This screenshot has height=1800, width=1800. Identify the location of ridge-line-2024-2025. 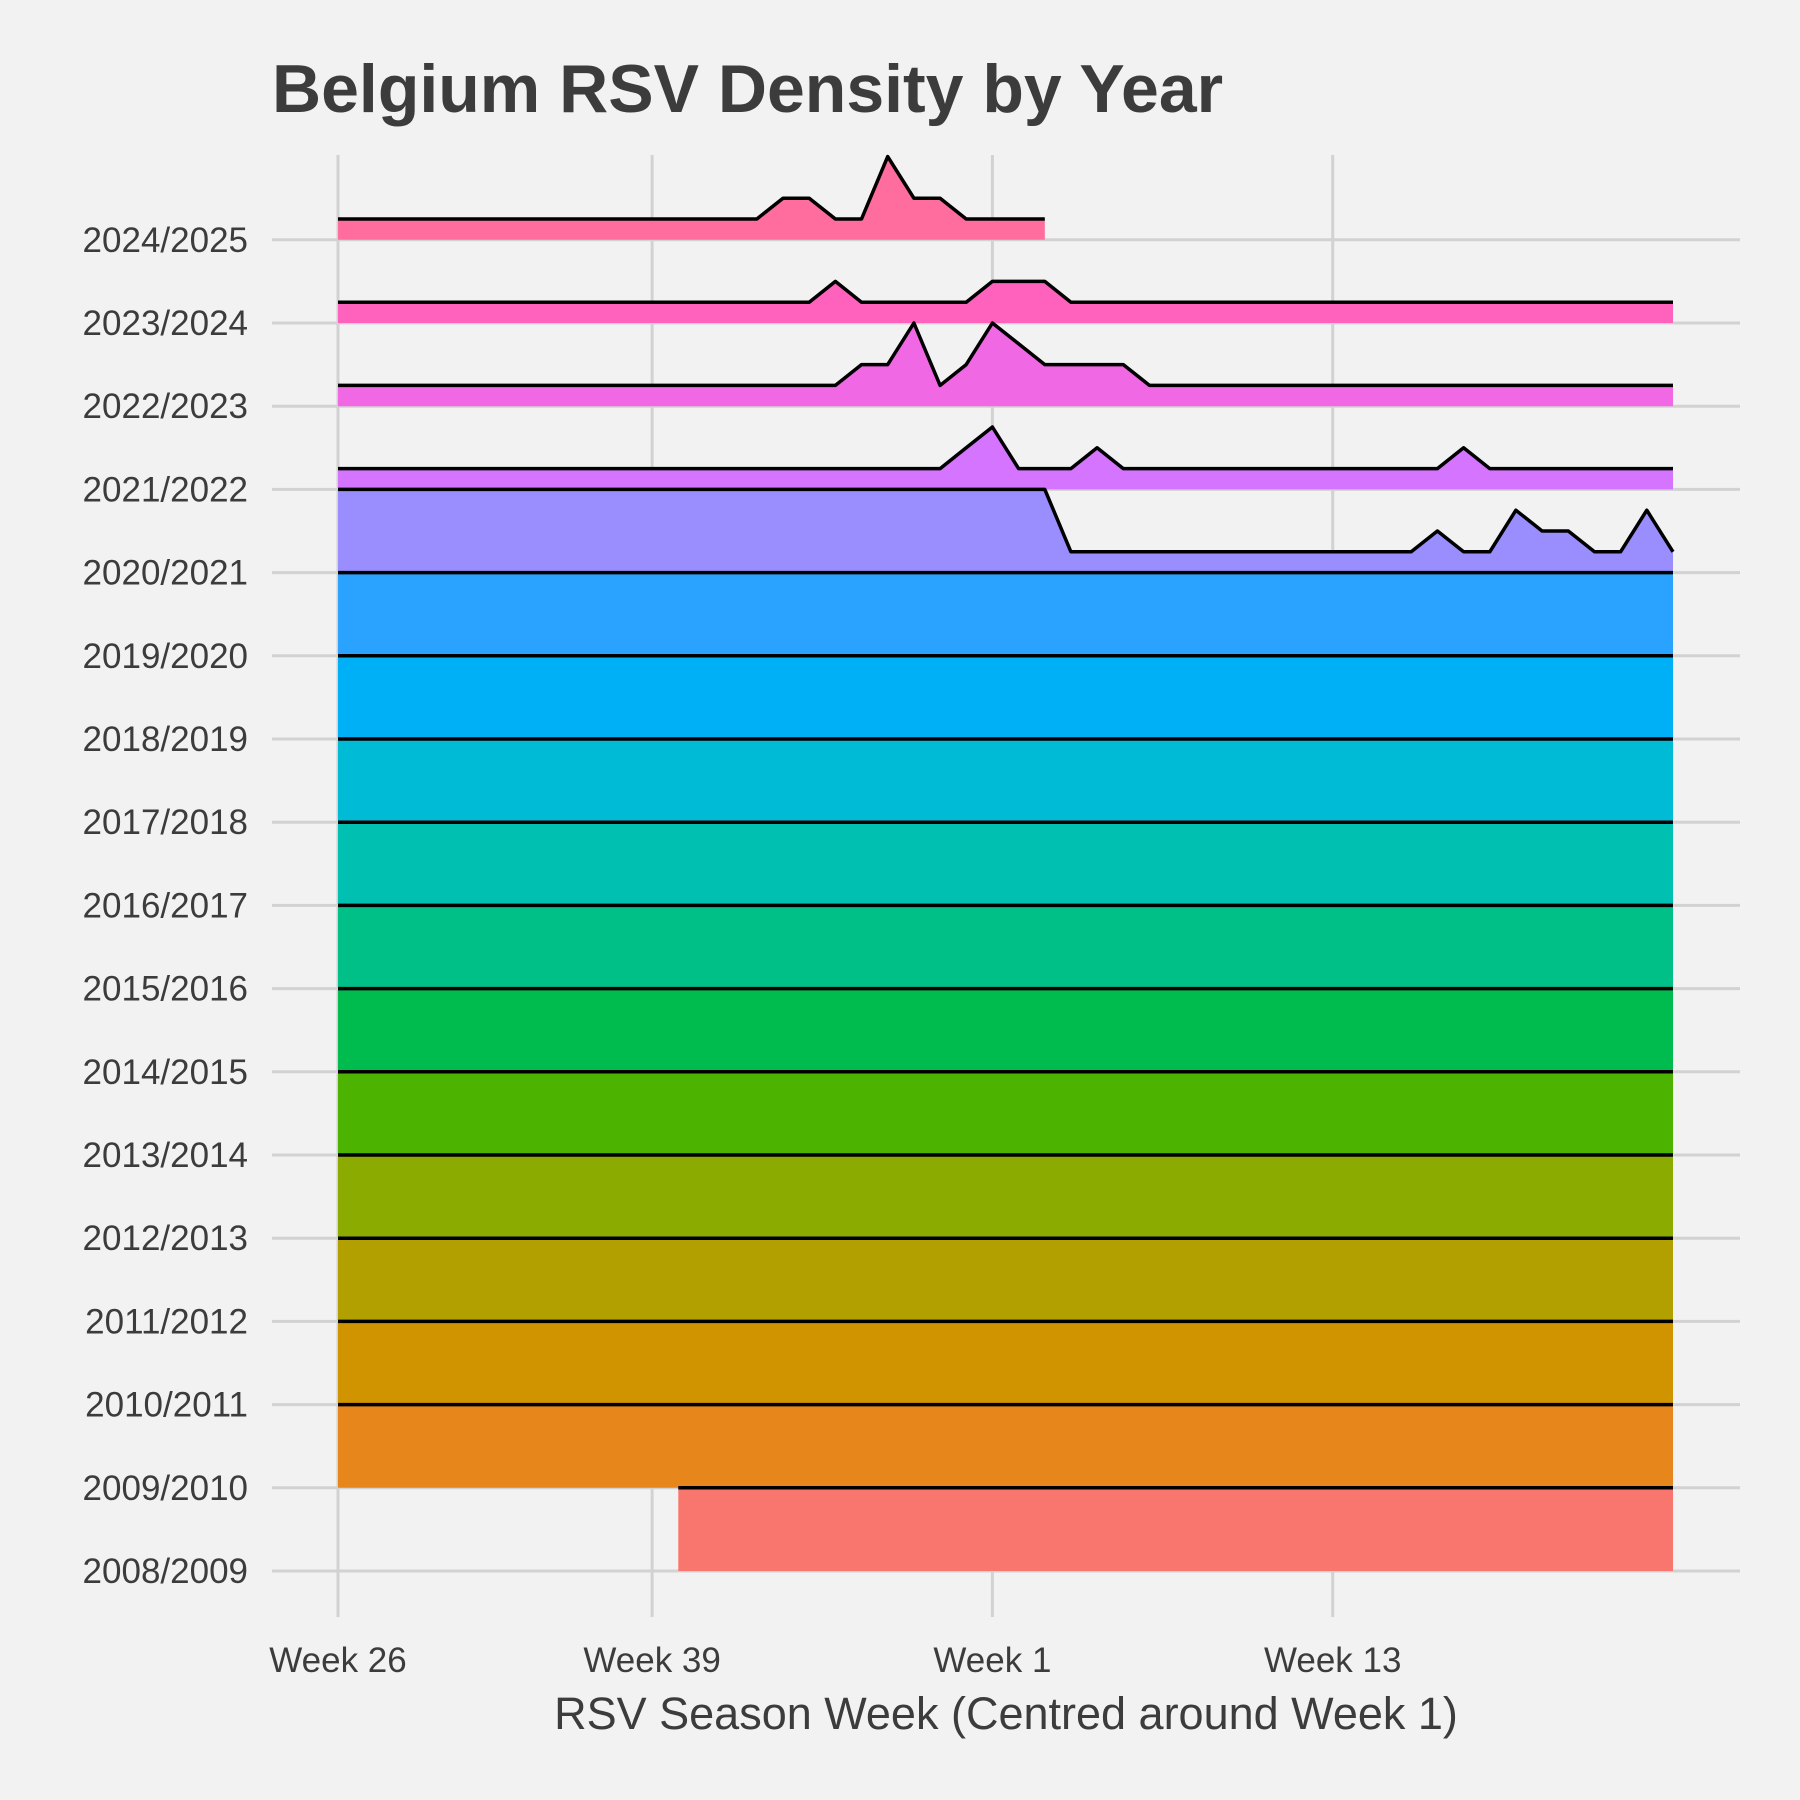
(691, 187).